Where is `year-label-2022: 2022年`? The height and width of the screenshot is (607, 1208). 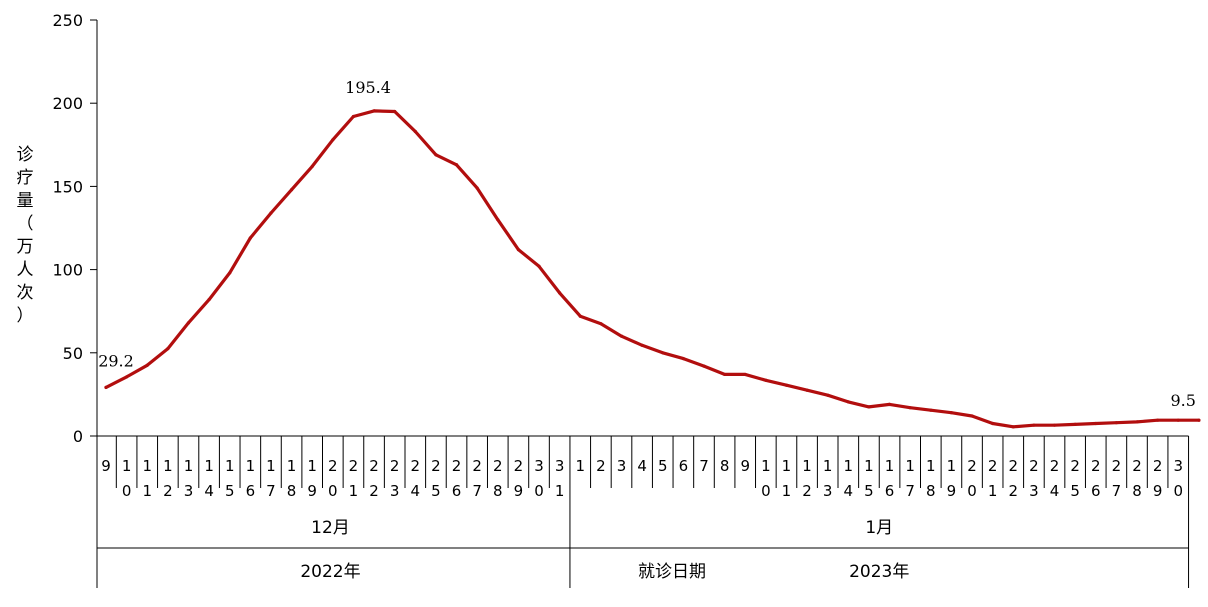 year-label-2022: 2022年 is located at coordinates (330, 572).